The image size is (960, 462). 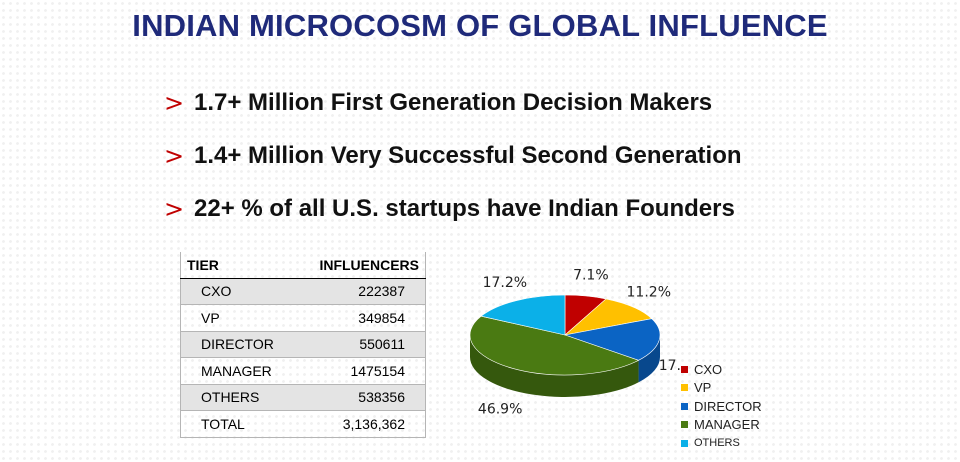 I want to click on pie-slice-manager, so click(x=554, y=345).